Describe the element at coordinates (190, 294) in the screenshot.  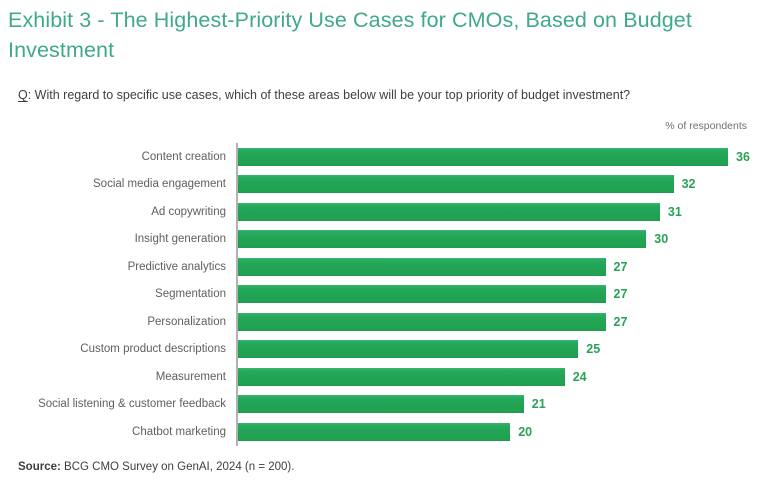
I see `category-label: Segmentation` at that location.